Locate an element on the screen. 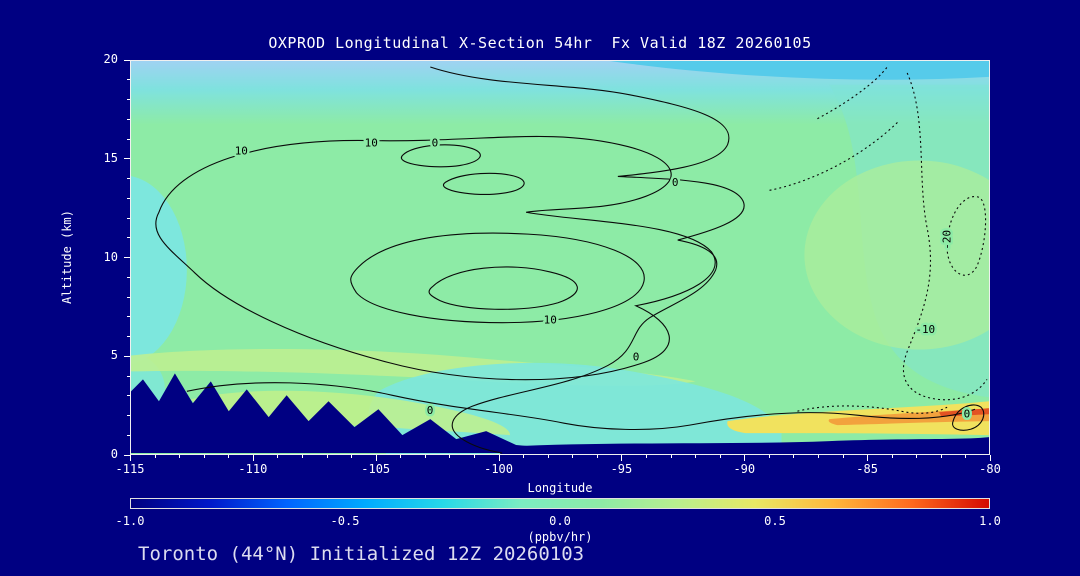 The width and height of the screenshot is (1080, 576). contour-label: -20 is located at coordinates (946, 240).